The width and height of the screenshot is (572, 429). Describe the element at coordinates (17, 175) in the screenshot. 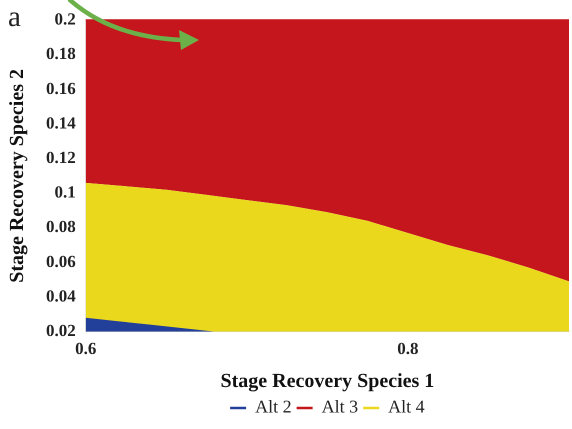

I see `y-axis-title: Stage Recovery Species 2` at that location.